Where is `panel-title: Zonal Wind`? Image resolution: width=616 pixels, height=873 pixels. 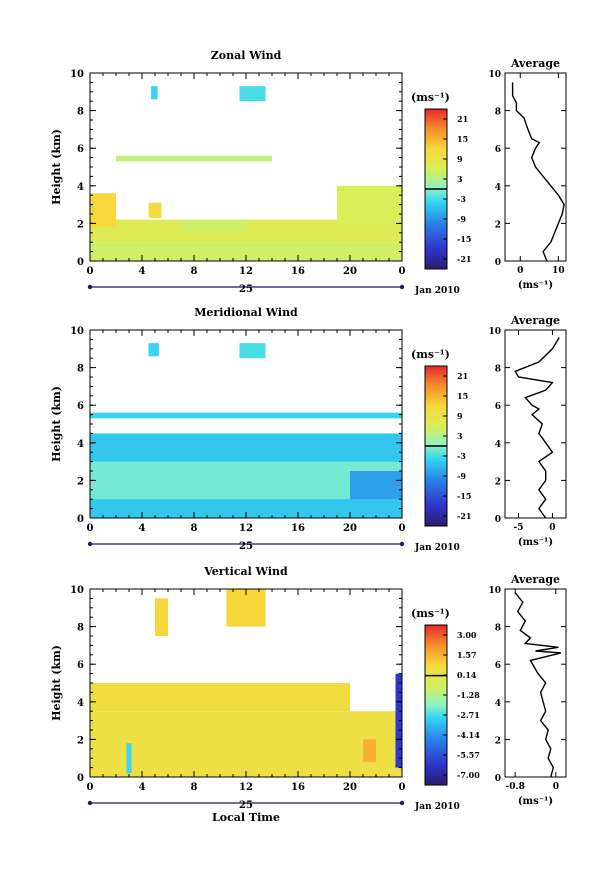 panel-title: Zonal Wind is located at coordinates (246, 55).